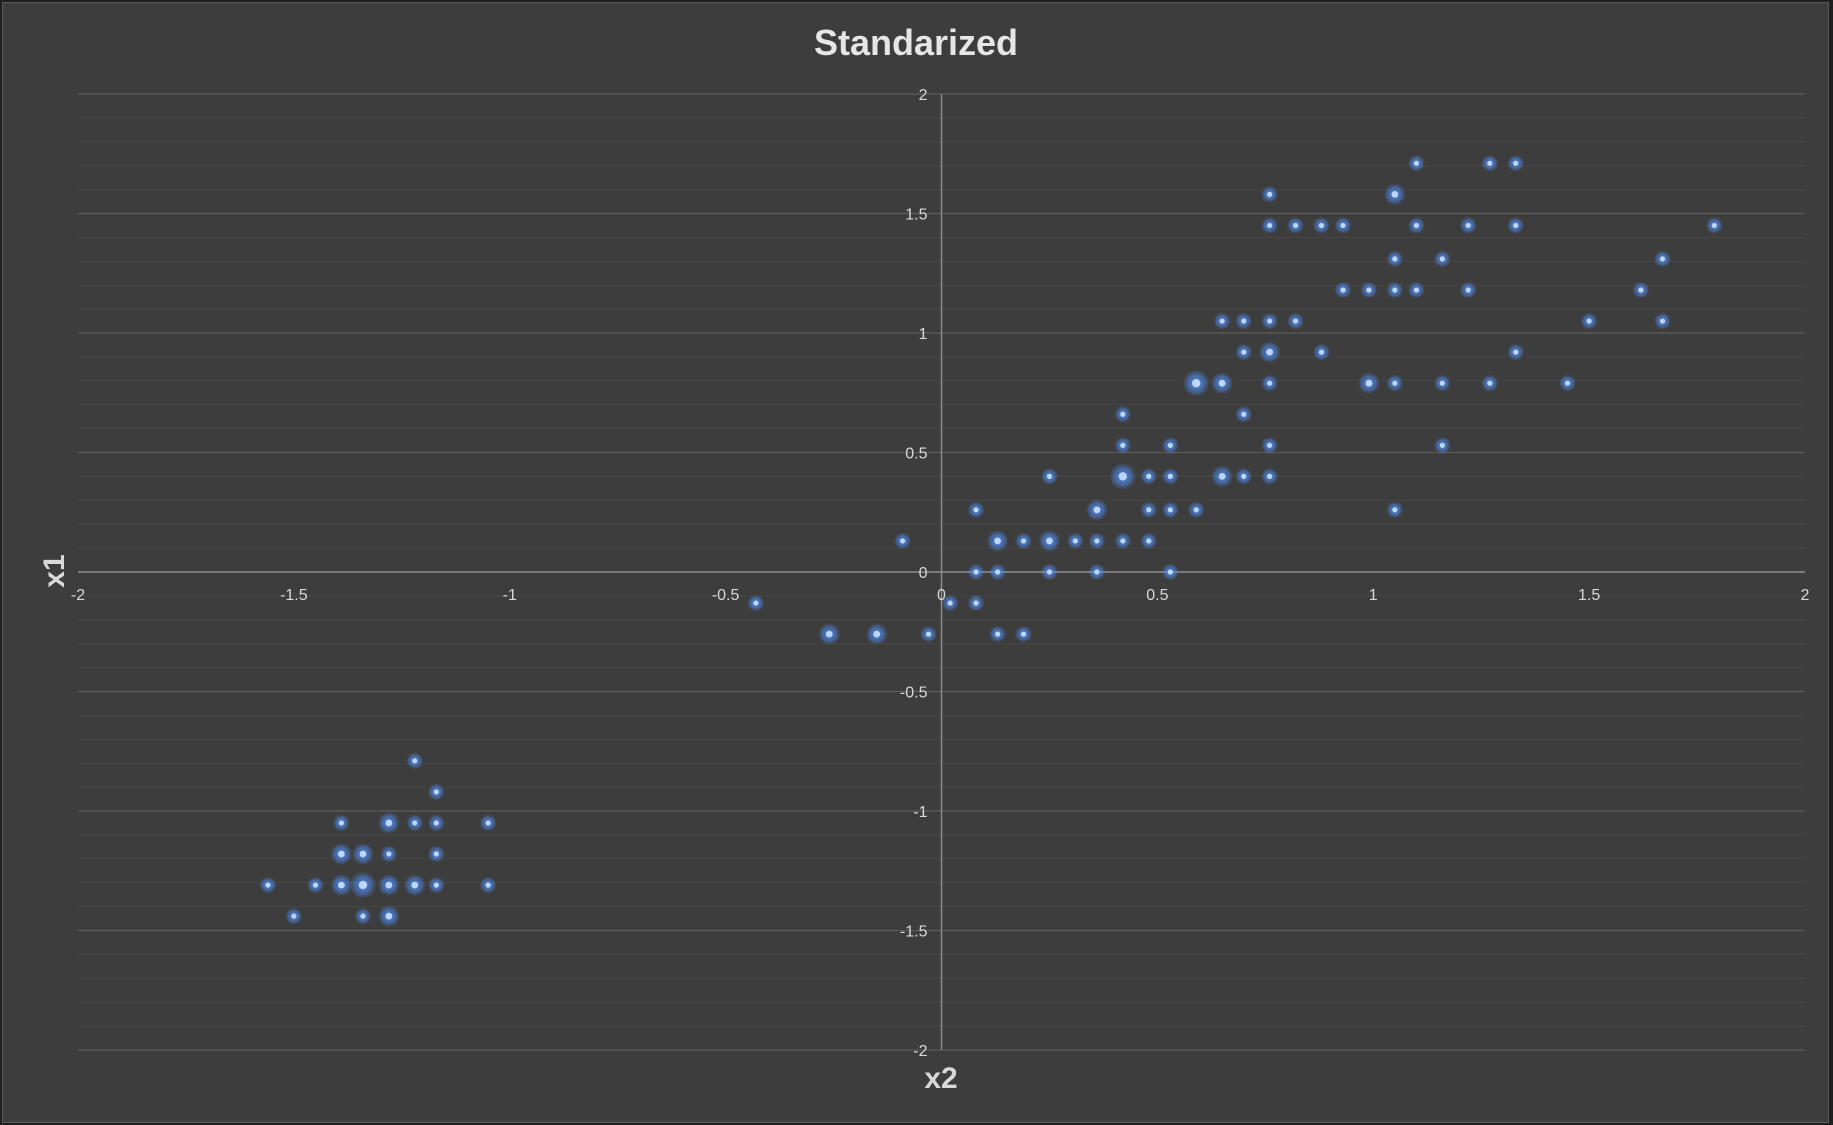 This screenshot has height=1125, width=1833. Describe the element at coordinates (1157, 595) in the screenshot. I see `x-tick-label: 0.5` at that location.